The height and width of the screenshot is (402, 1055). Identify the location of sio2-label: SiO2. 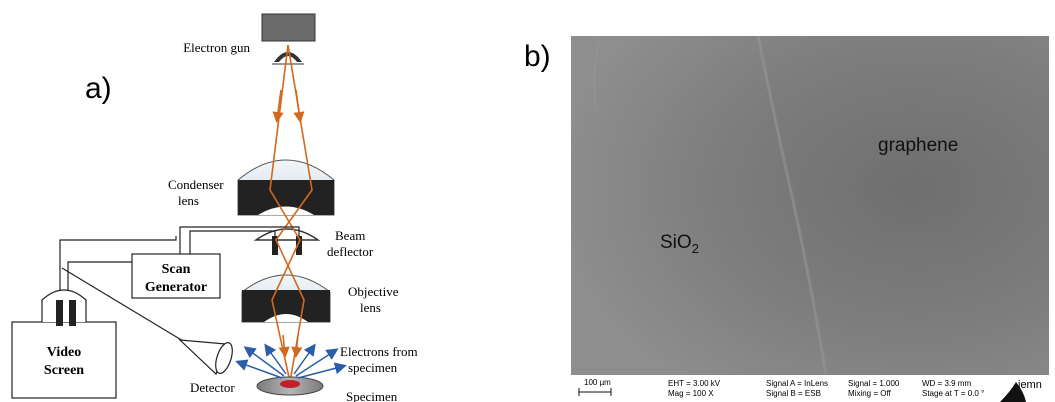
(679, 244).